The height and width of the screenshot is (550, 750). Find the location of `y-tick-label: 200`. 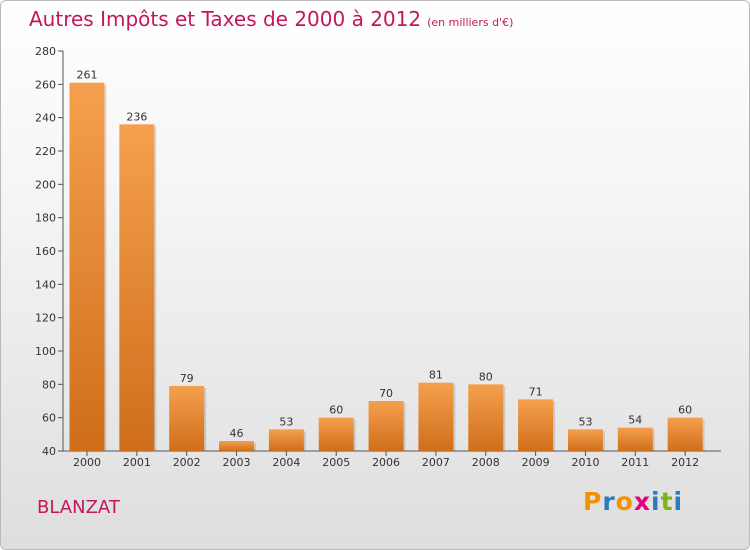

y-tick-label: 200 is located at coordinates (45, 184).